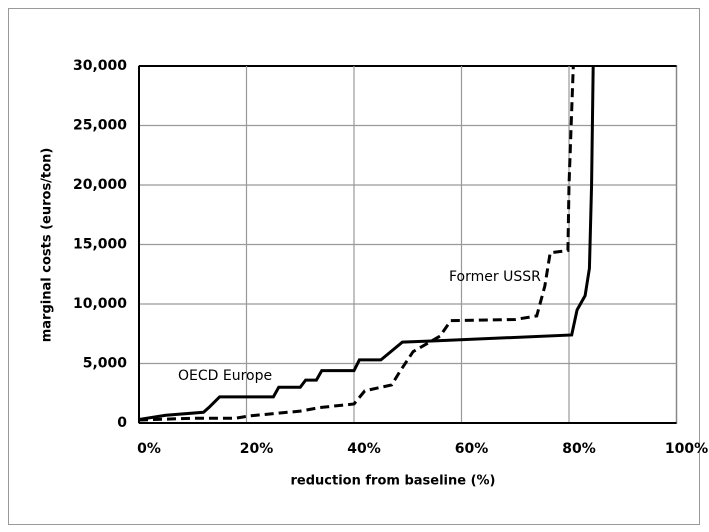 This screenshot has width=709, height=532. Describe the element at coordinates (393, 481) in the screenshot. I see `x-axis-label: reduction from baseline (%)` at that location.